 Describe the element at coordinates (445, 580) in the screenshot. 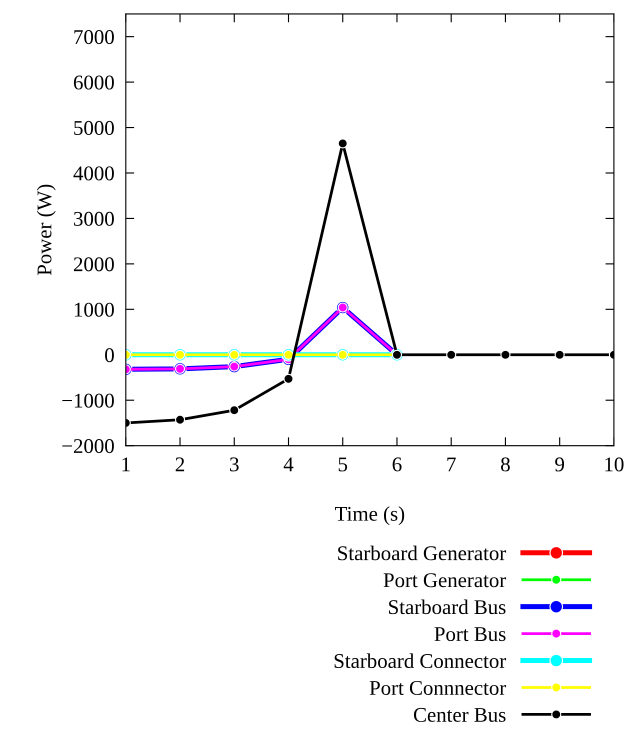

I see `legend-label: Port Generator` at that location.